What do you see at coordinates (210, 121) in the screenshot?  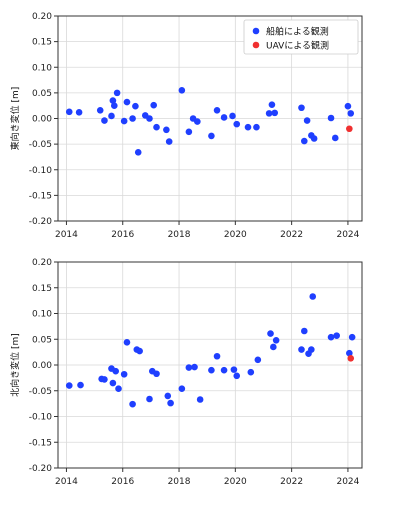 I see `series-ship` at bounding box center [210, 121].